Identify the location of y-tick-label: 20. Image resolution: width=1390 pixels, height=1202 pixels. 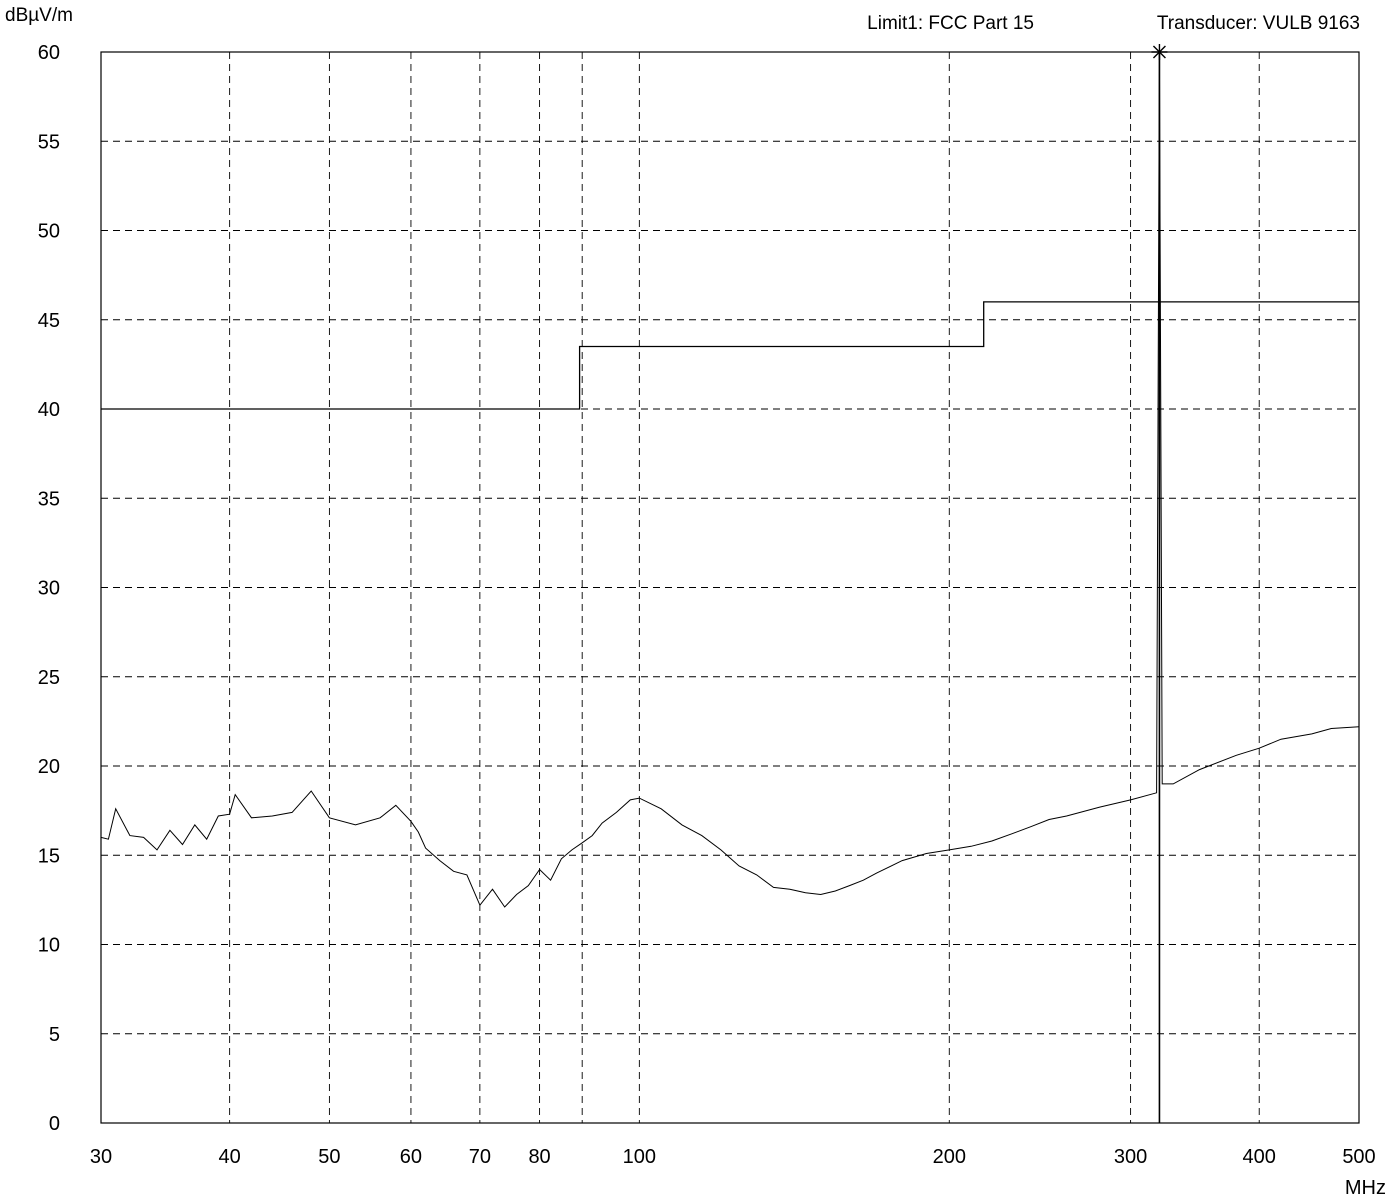
(49, 767).